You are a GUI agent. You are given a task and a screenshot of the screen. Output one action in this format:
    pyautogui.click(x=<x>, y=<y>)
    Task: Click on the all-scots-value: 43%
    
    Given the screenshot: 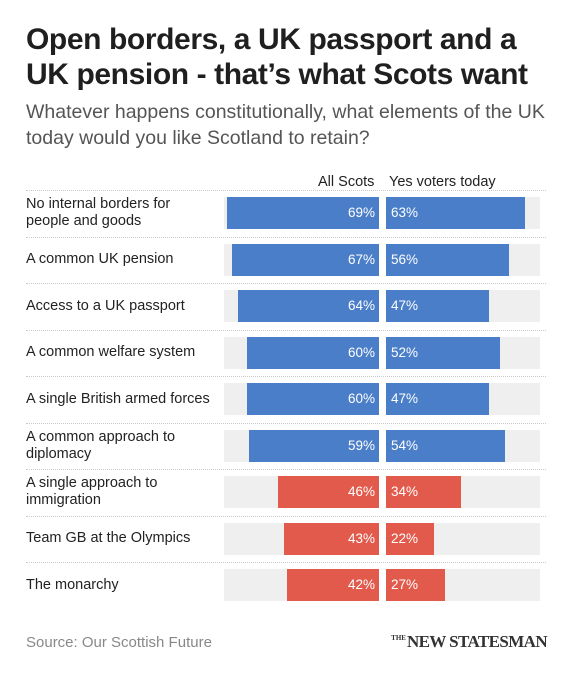 What is the action you would take?
    pyautogui.click(x=361, y=538)
    